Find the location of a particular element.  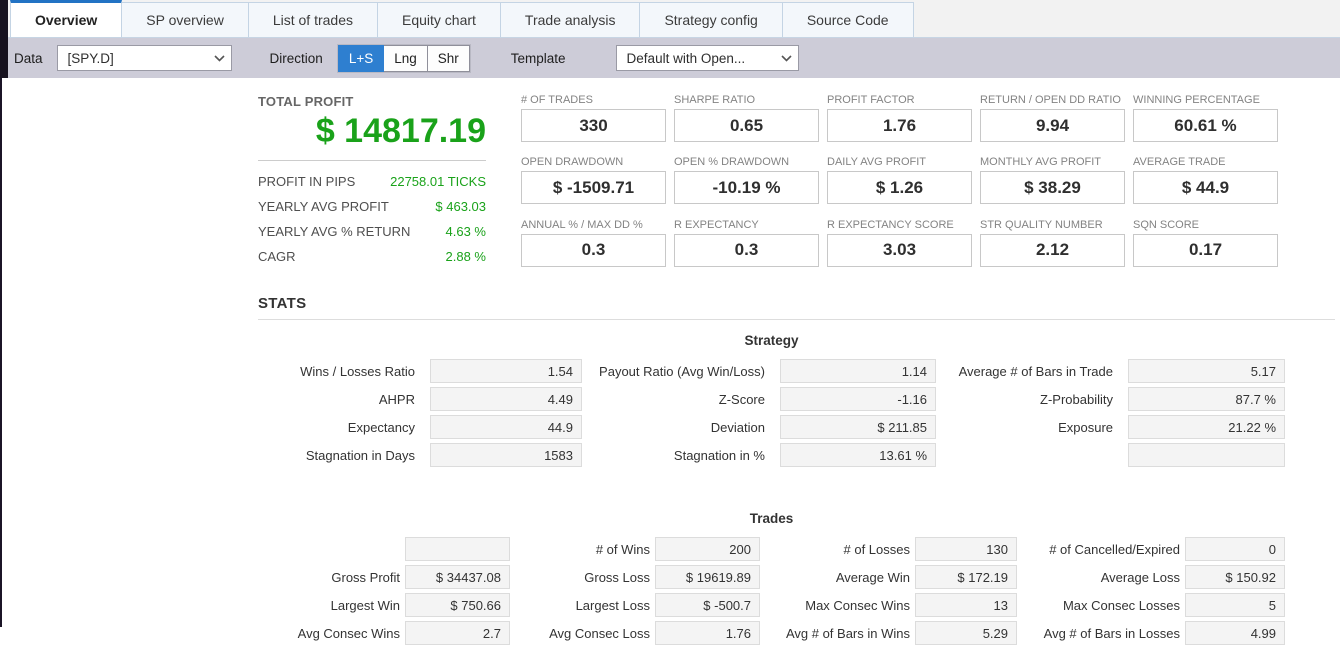

summary-row-cagr: CAGR 2.88 % is located at coordinates (372, 256).